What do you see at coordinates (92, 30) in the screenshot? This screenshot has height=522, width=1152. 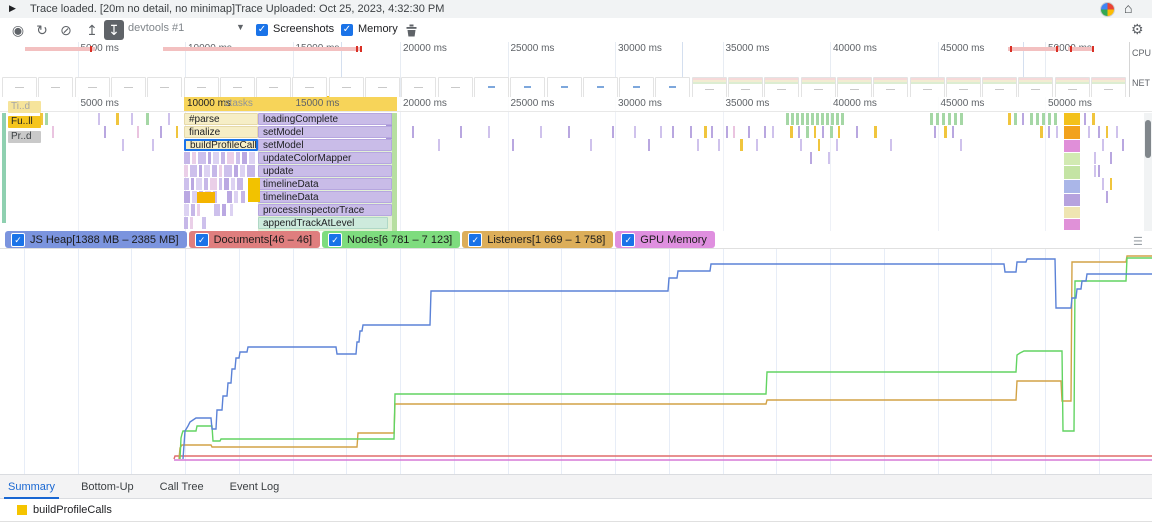 I see `upload-trace-button: ↥` at bounding box center [92, 30].